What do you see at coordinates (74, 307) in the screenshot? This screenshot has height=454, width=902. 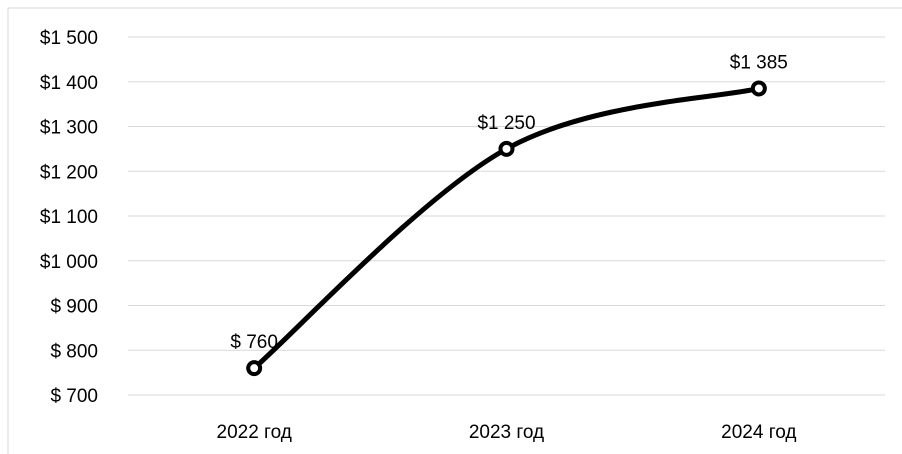 I see `y-tick-label: $ 900` at bounding box center [74, 307].